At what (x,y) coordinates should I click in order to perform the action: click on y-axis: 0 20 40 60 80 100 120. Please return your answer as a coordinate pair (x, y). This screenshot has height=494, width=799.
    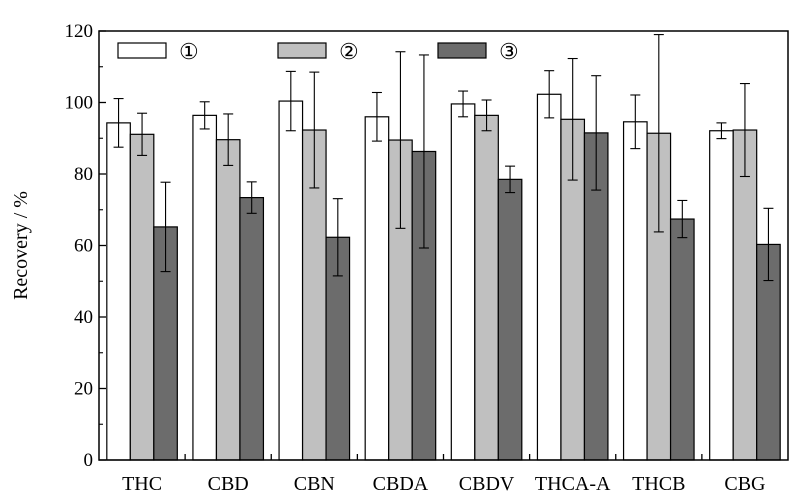
    Looking at the image, I should click on (85, 246).